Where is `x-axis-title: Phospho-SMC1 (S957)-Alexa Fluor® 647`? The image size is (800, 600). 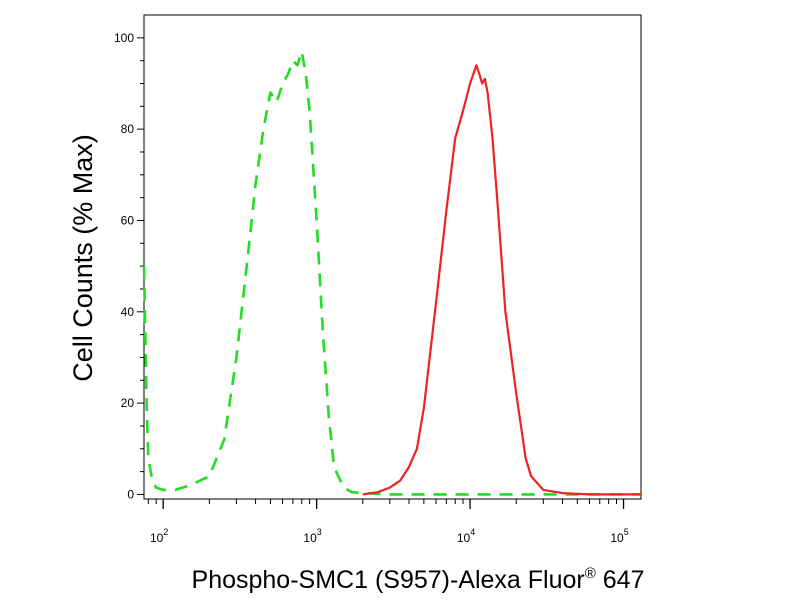 x-axis-title: Phospho-SMC1 (S957)-Alexa Fluor® 647 is located at coordinates (418, 579).